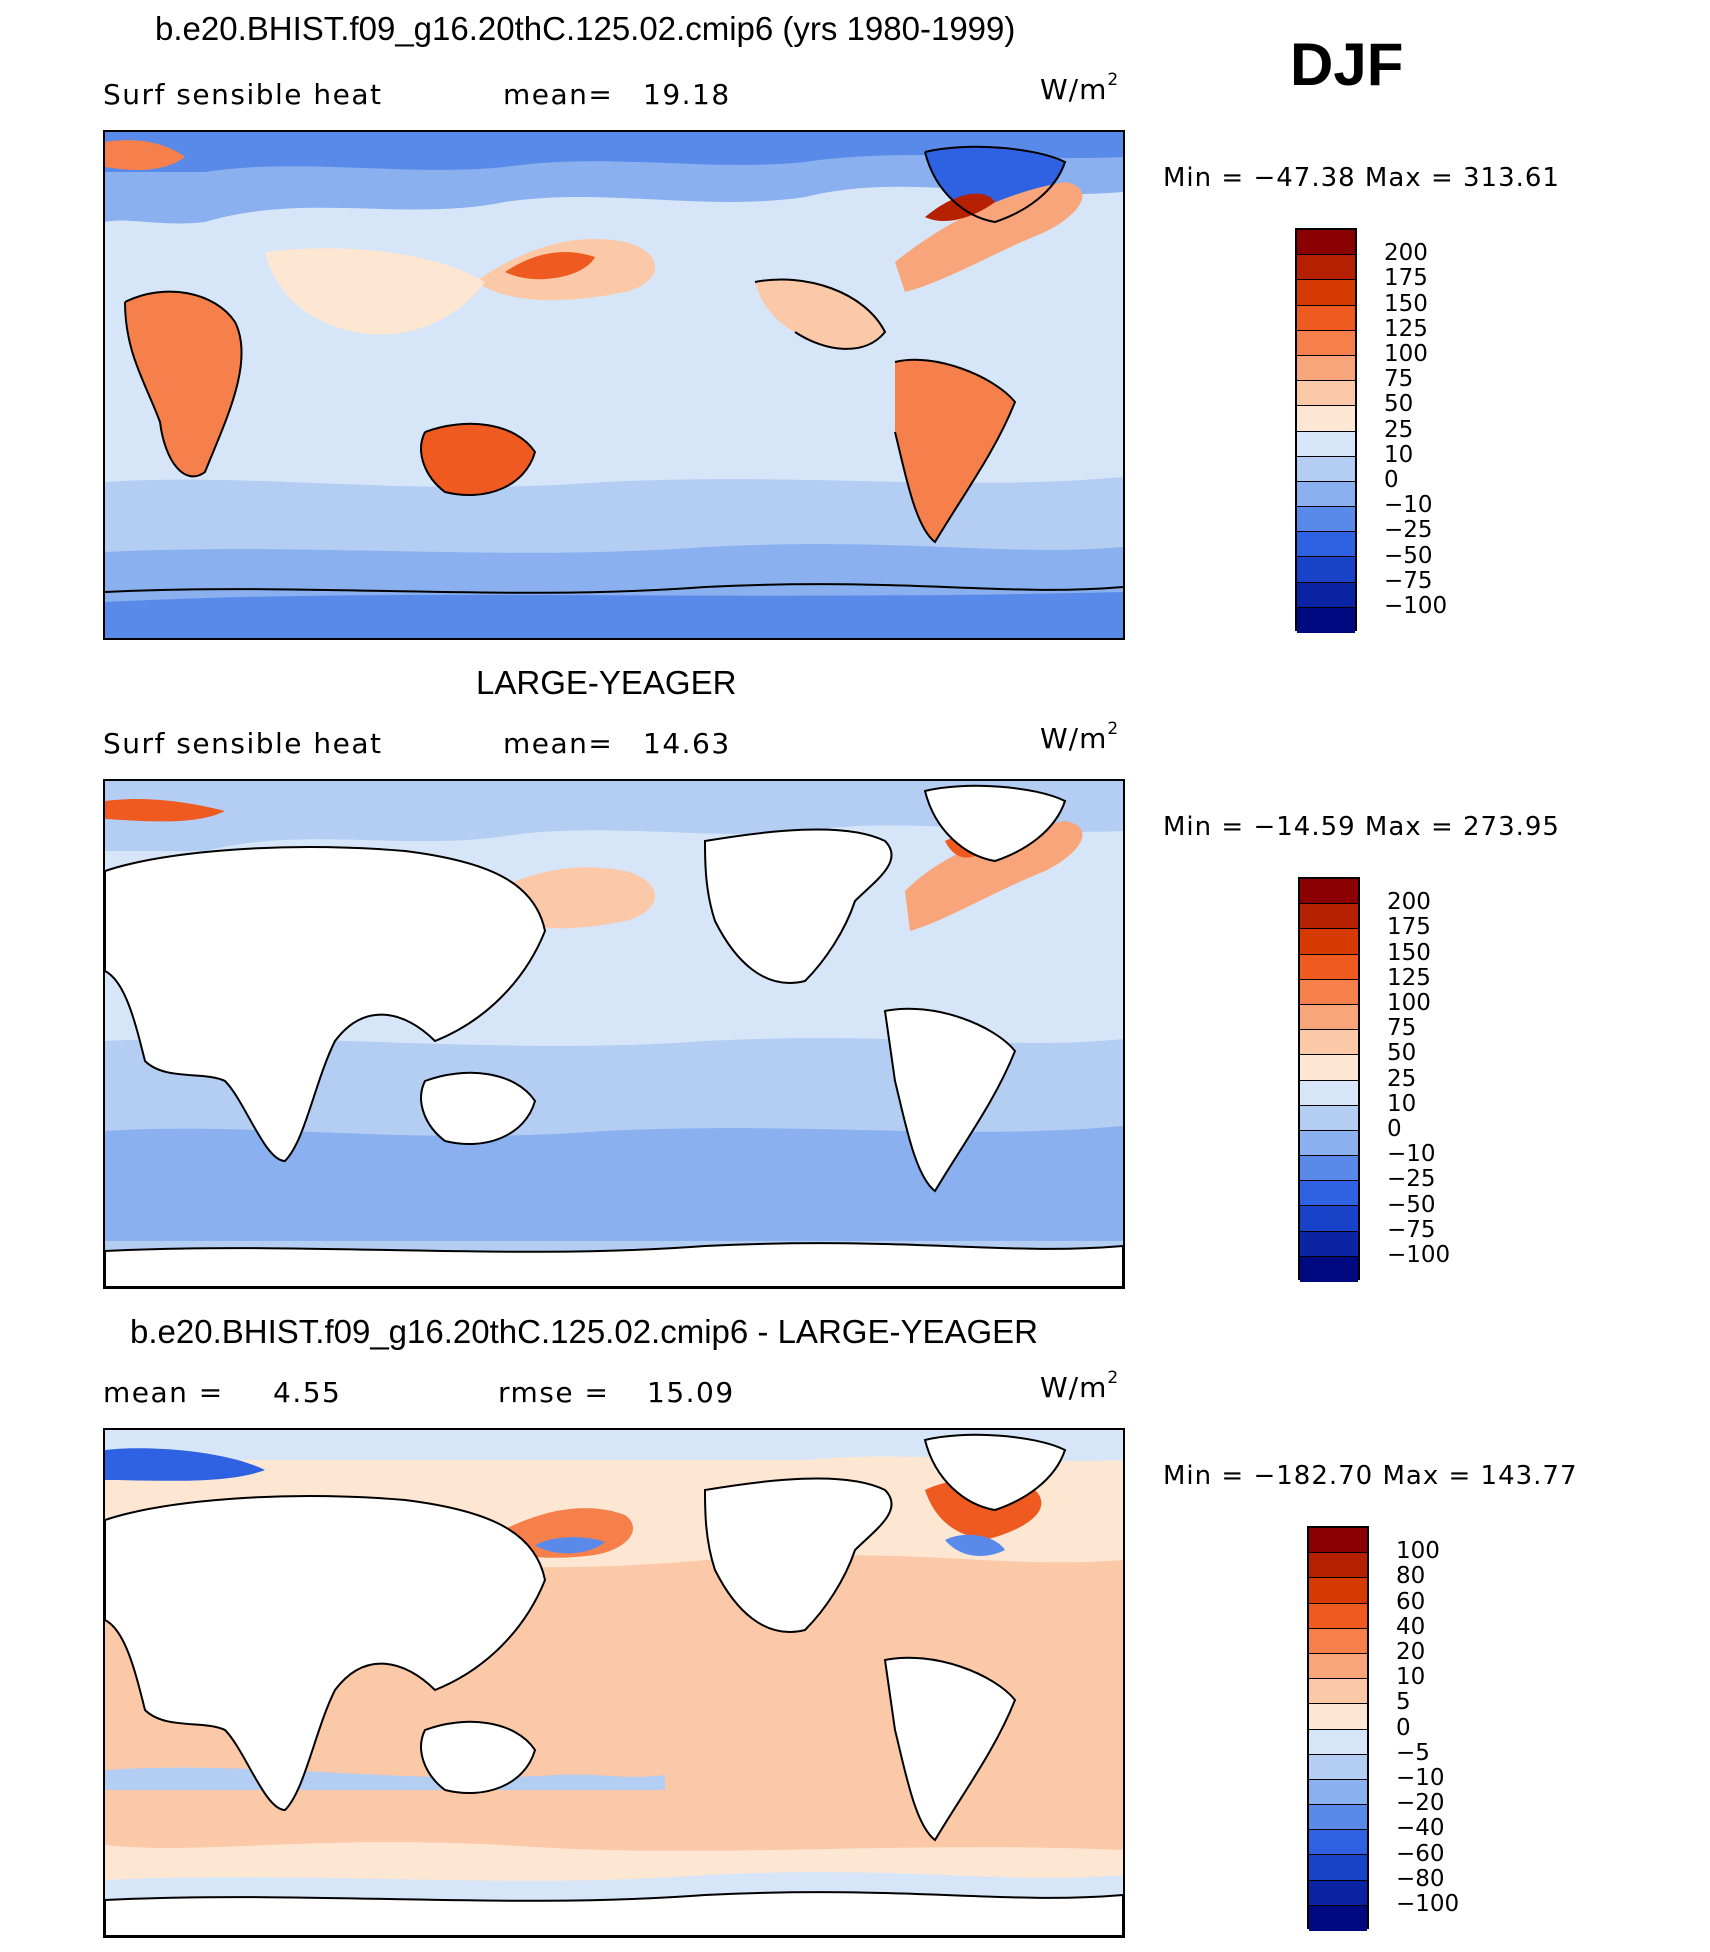 Image resolution: width=1710 pixels, height=1952 pixels. Describe the element at coordinates (1402, 1028) in the screenshot. I see `colorbar-level-label: 75` at that location.